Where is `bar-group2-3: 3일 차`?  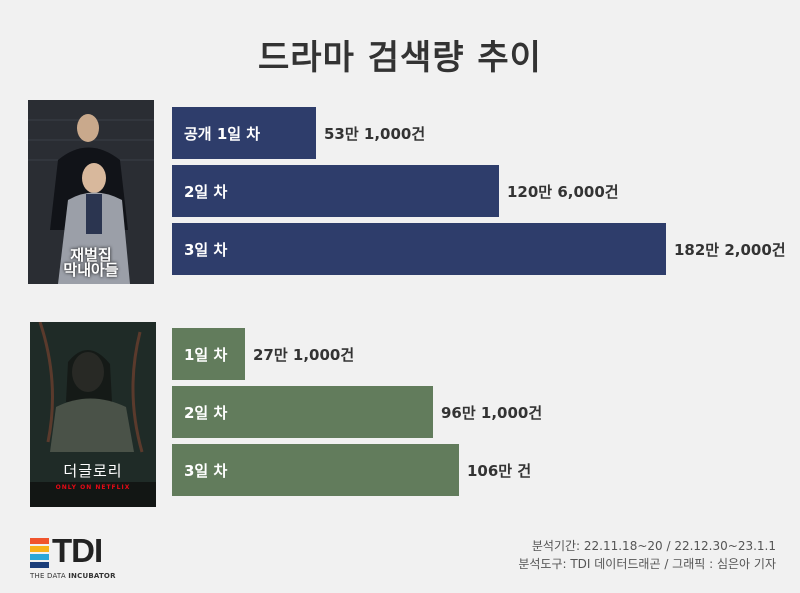 bar-group2-3: 3일 차 is located at coordinates (315, 470).